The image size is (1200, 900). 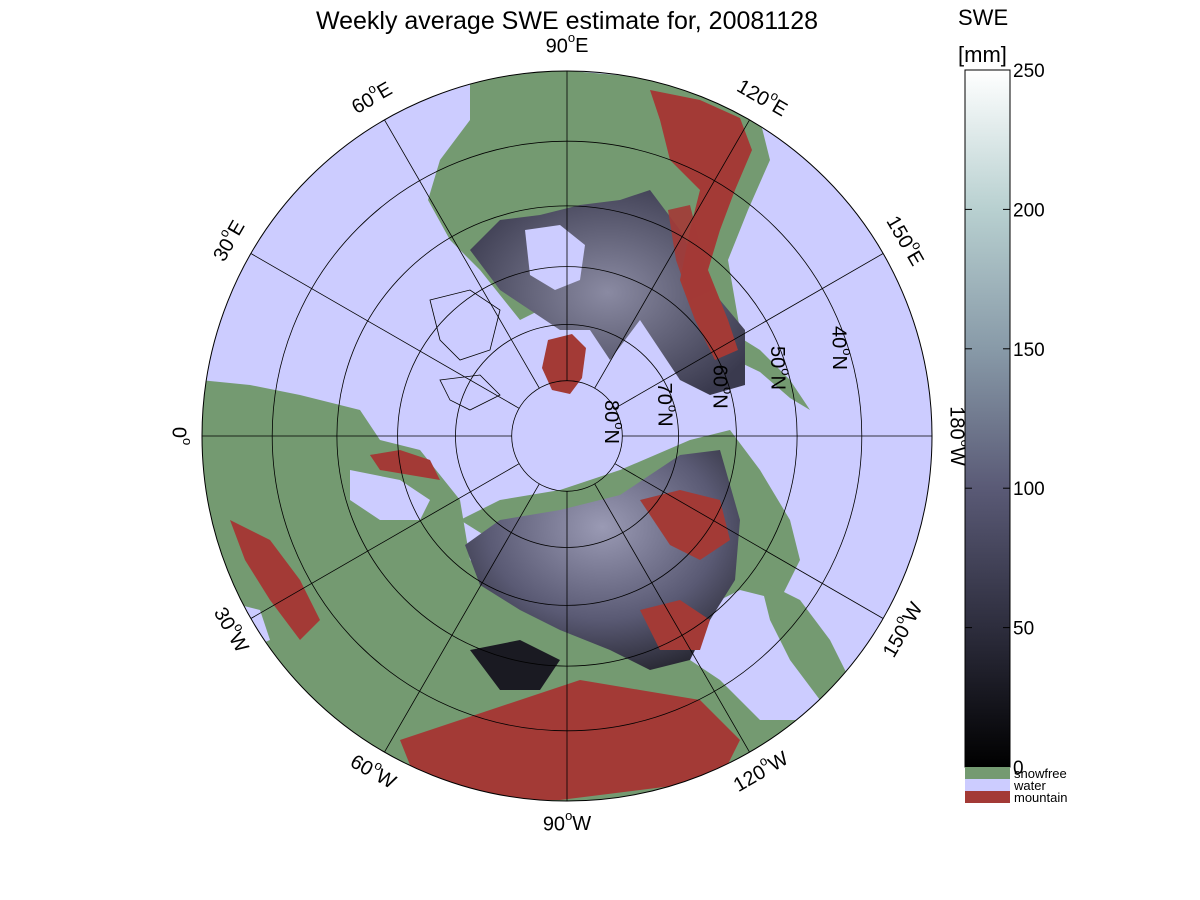 I want to click on category-swatch-water, so click(x=987, y=785).